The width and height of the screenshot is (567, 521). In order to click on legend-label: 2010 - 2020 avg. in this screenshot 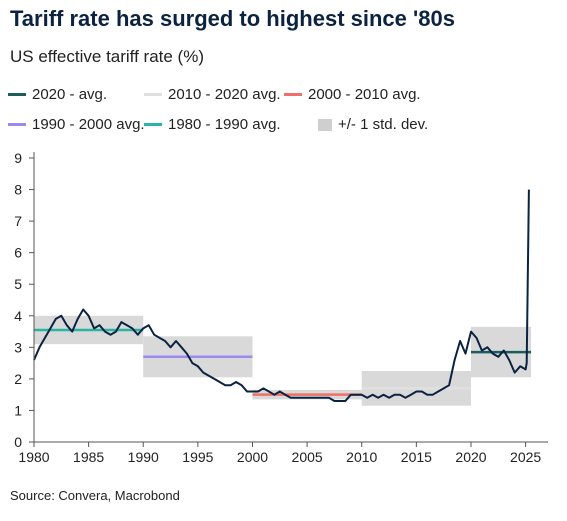, I will do `click(224, 94)`.